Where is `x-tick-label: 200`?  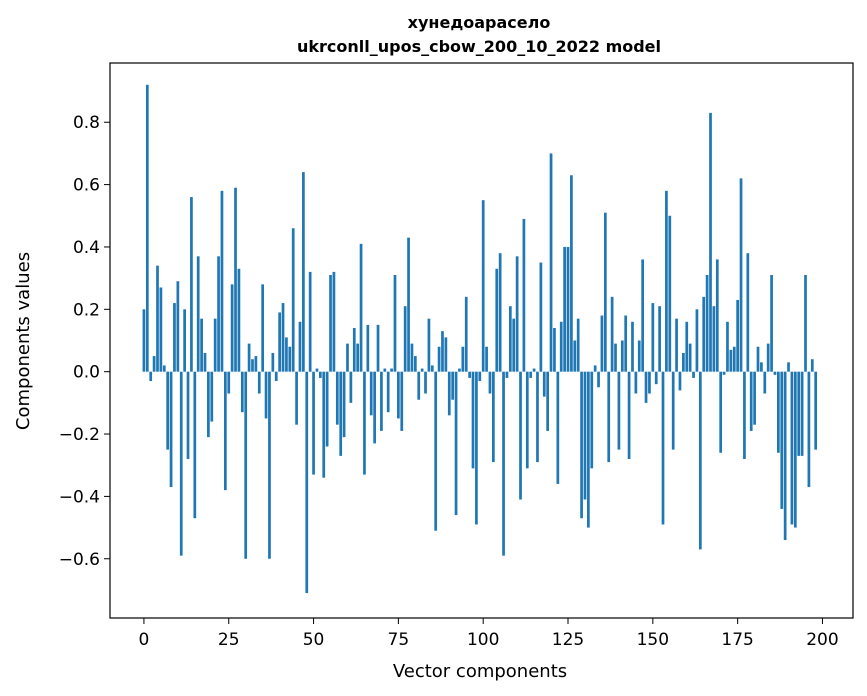
x-tick-label: 200 is located at coordinates (822, 640).